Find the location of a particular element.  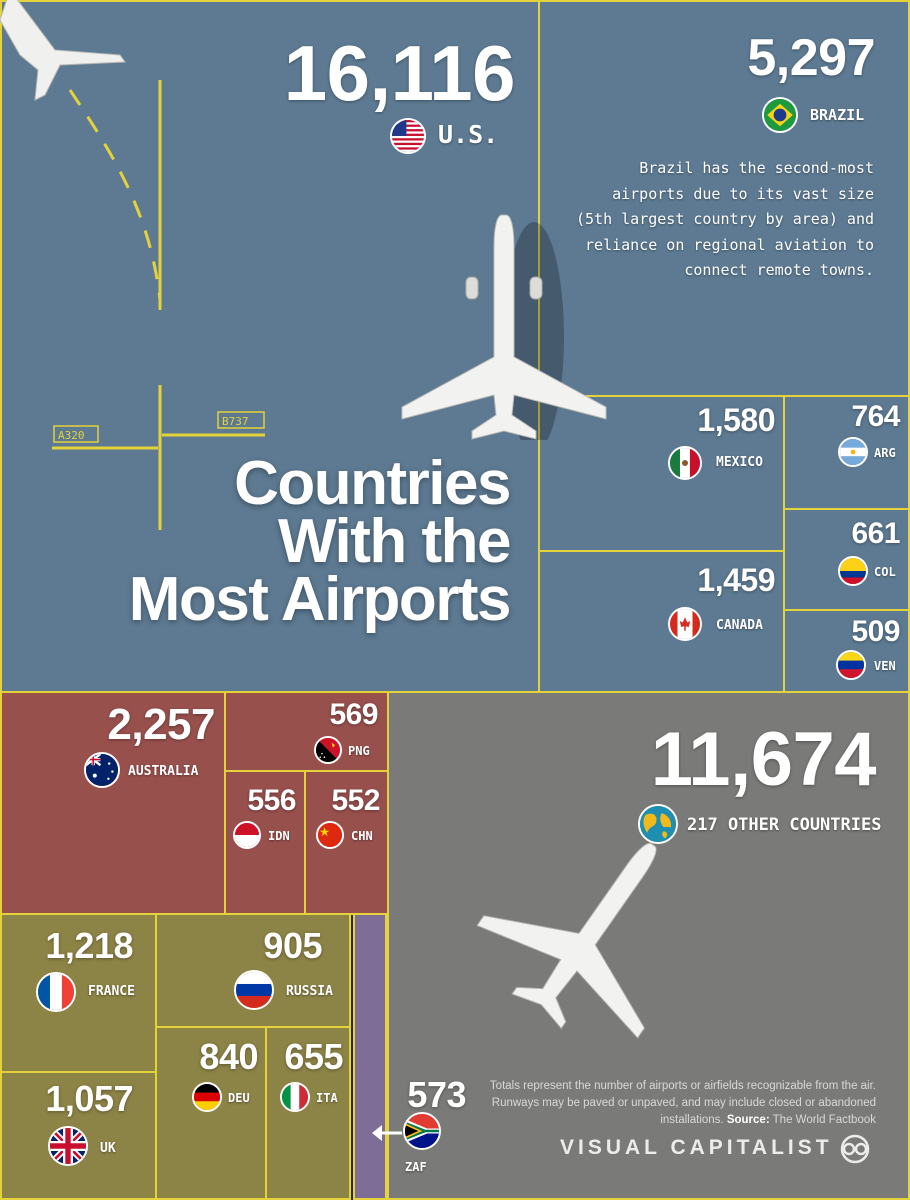

runway-marking-a320: A320 is located at coordinates (71, 435).